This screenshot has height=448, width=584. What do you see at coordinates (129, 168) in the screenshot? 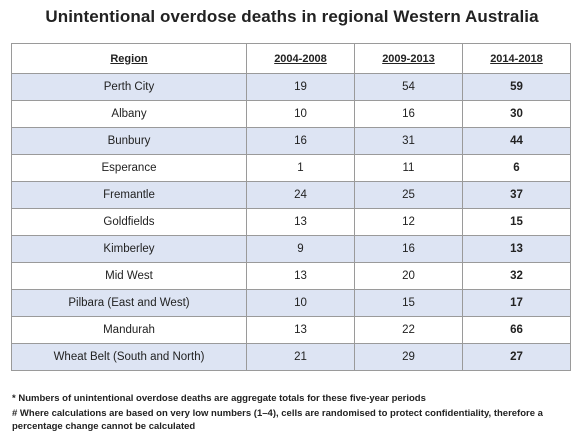
I see `region-cell: Esperance` at bounding box center [129, 168].